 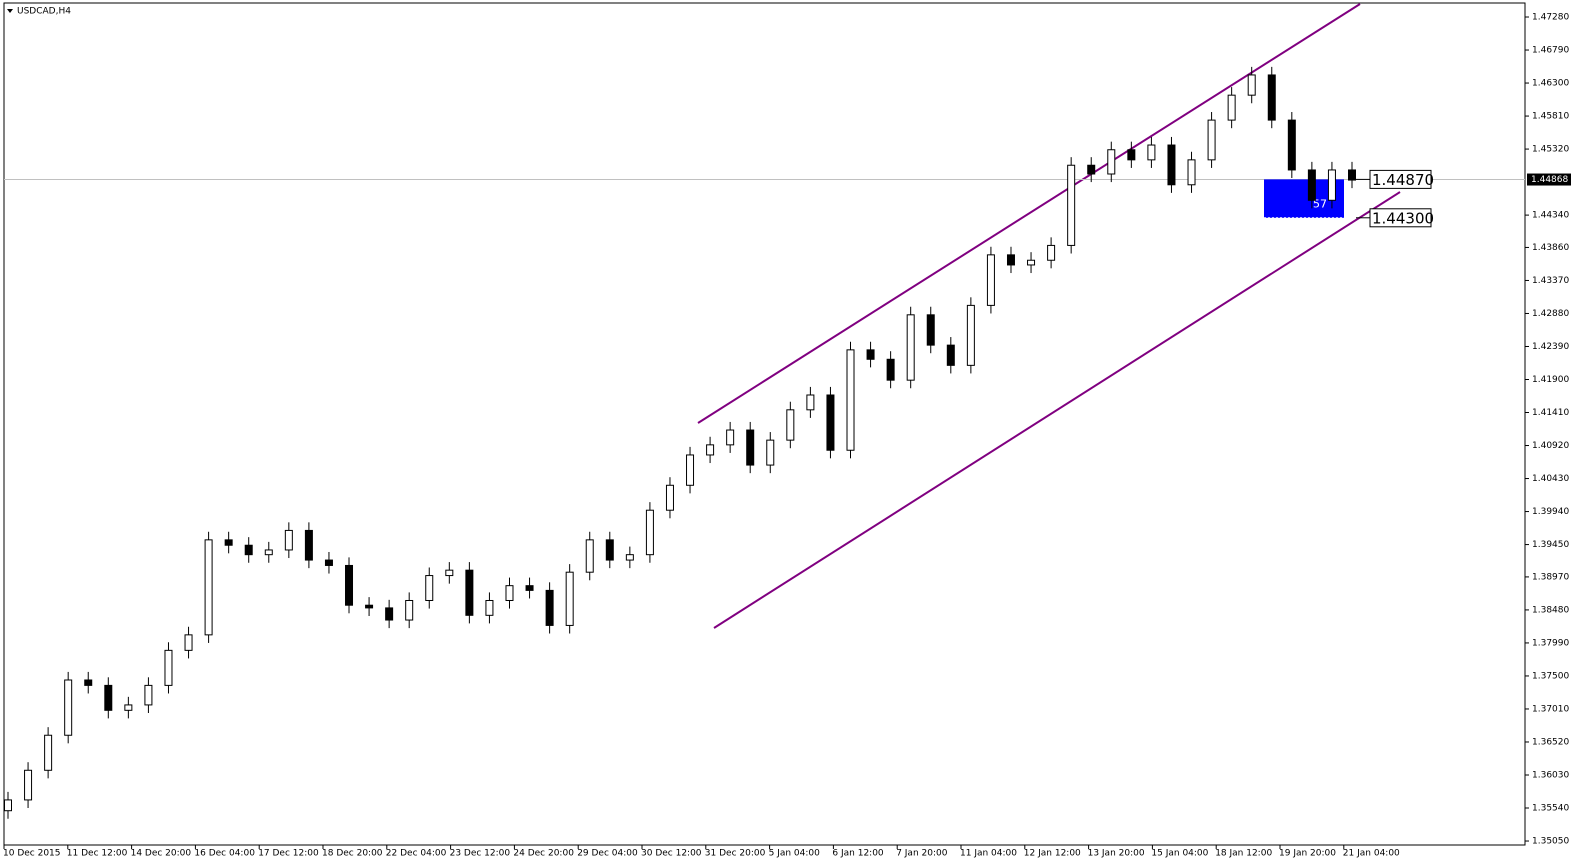 I want to click on y-tick-label: 1.42390, so click(x=1550, y=347).